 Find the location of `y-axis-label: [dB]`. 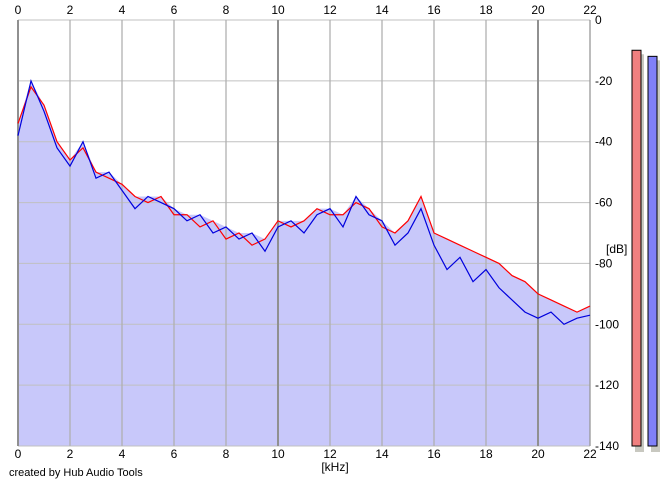

y-axis-label: [dB] is located at coordinates (616, 249).